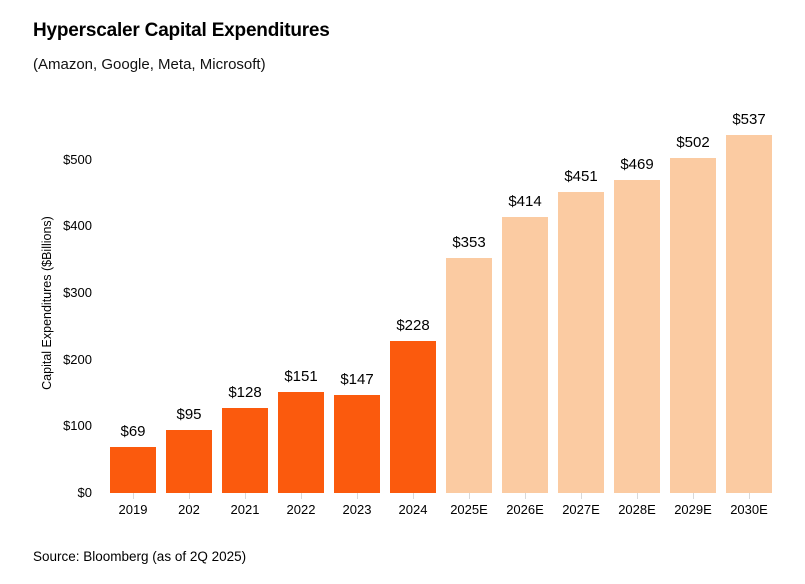  I want to click on y-axis-ticks: $0 $100 $200 $300 $400 $500, so click(79, 306).